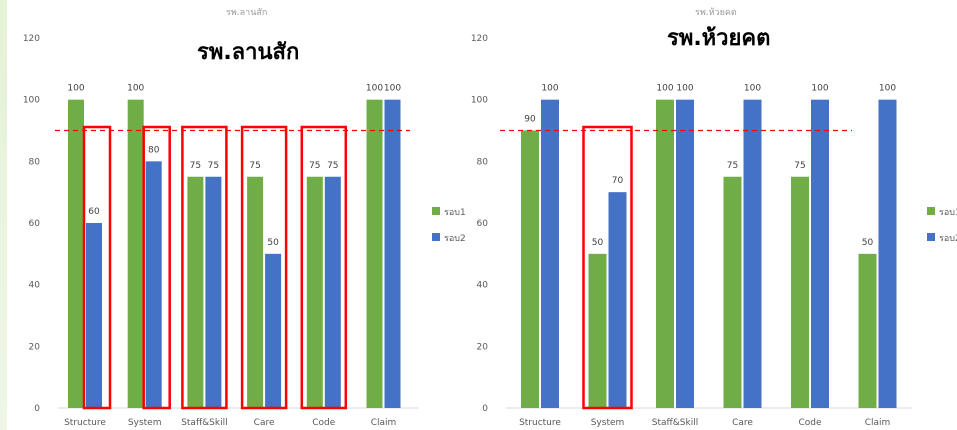 This screenshot has width=957, height=430. What do you see at coordinates (436, 211) in the screenshot?
I see `legend-swatch-lansak-series1` at bounding box center [436, 211].